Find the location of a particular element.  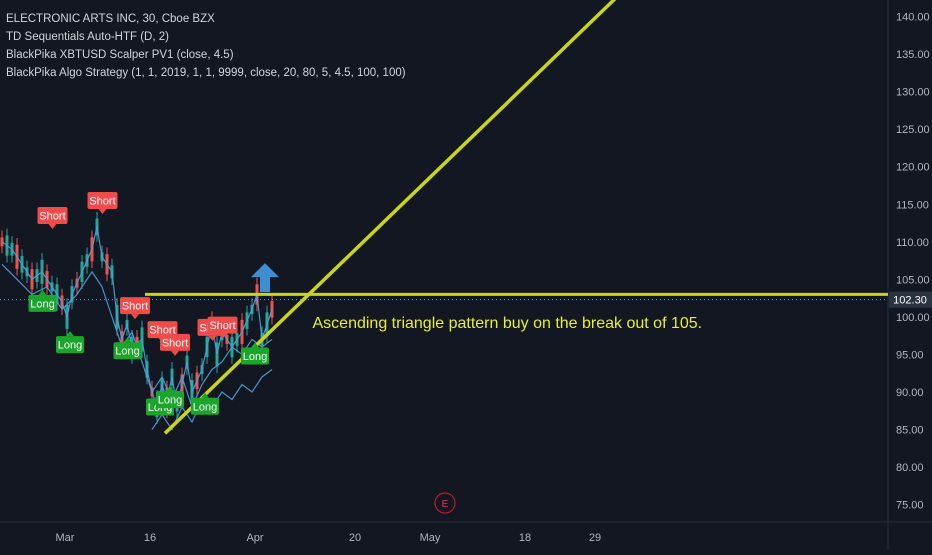

x-tick-label: Mar is located at coordinates (65, 538).